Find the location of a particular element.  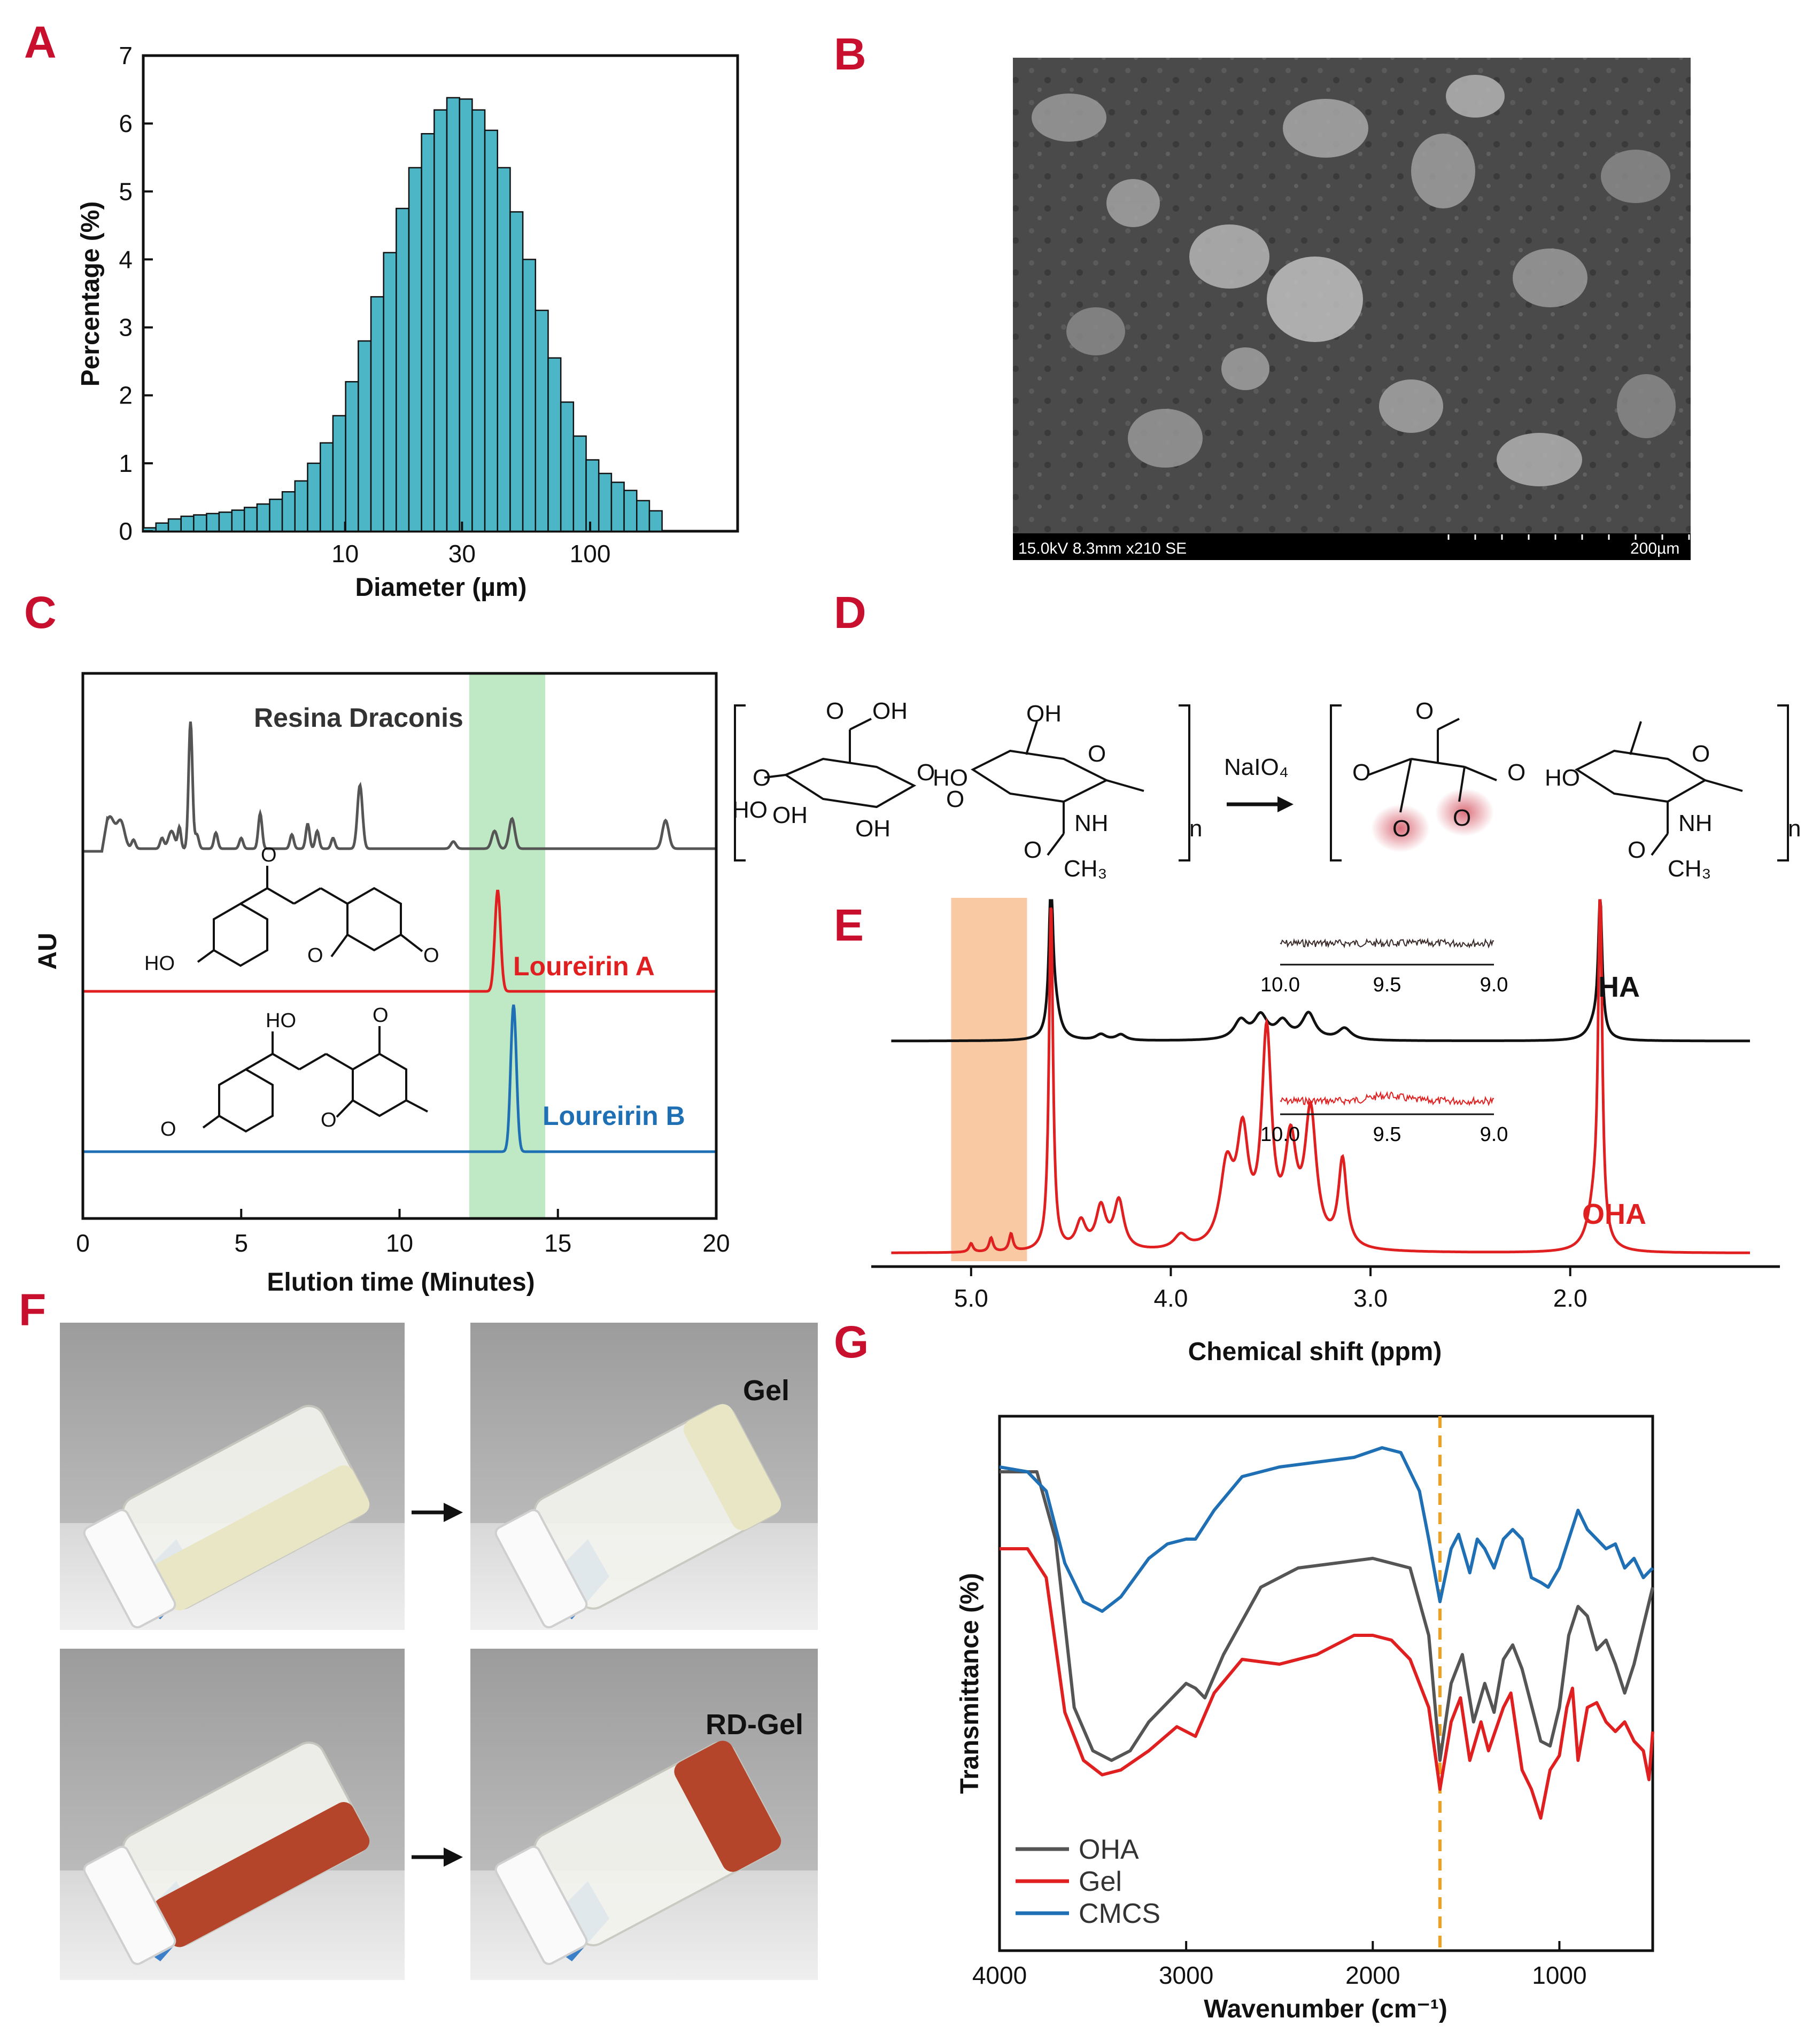

trace-loureirin-a is located at coordinates (399, 941).